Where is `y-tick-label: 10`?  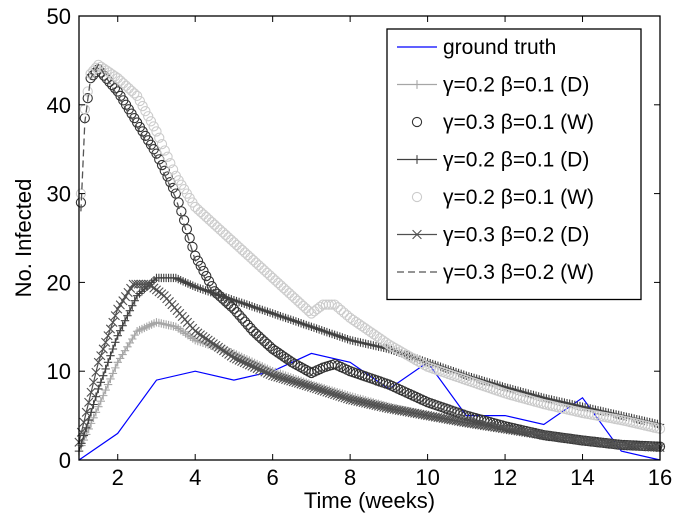
y-tick-label: 10 is located at coordinates (59, 371).